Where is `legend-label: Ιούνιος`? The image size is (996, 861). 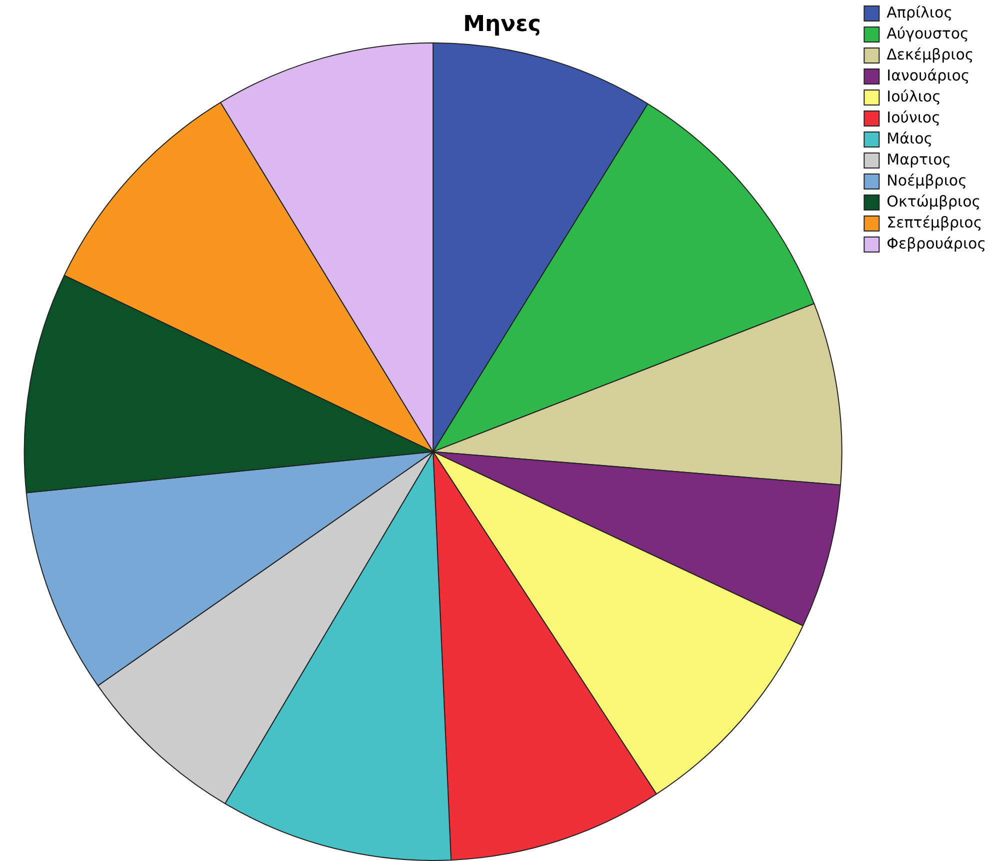
legend-label: Ιούνιος is located at coordinates (913, 117).